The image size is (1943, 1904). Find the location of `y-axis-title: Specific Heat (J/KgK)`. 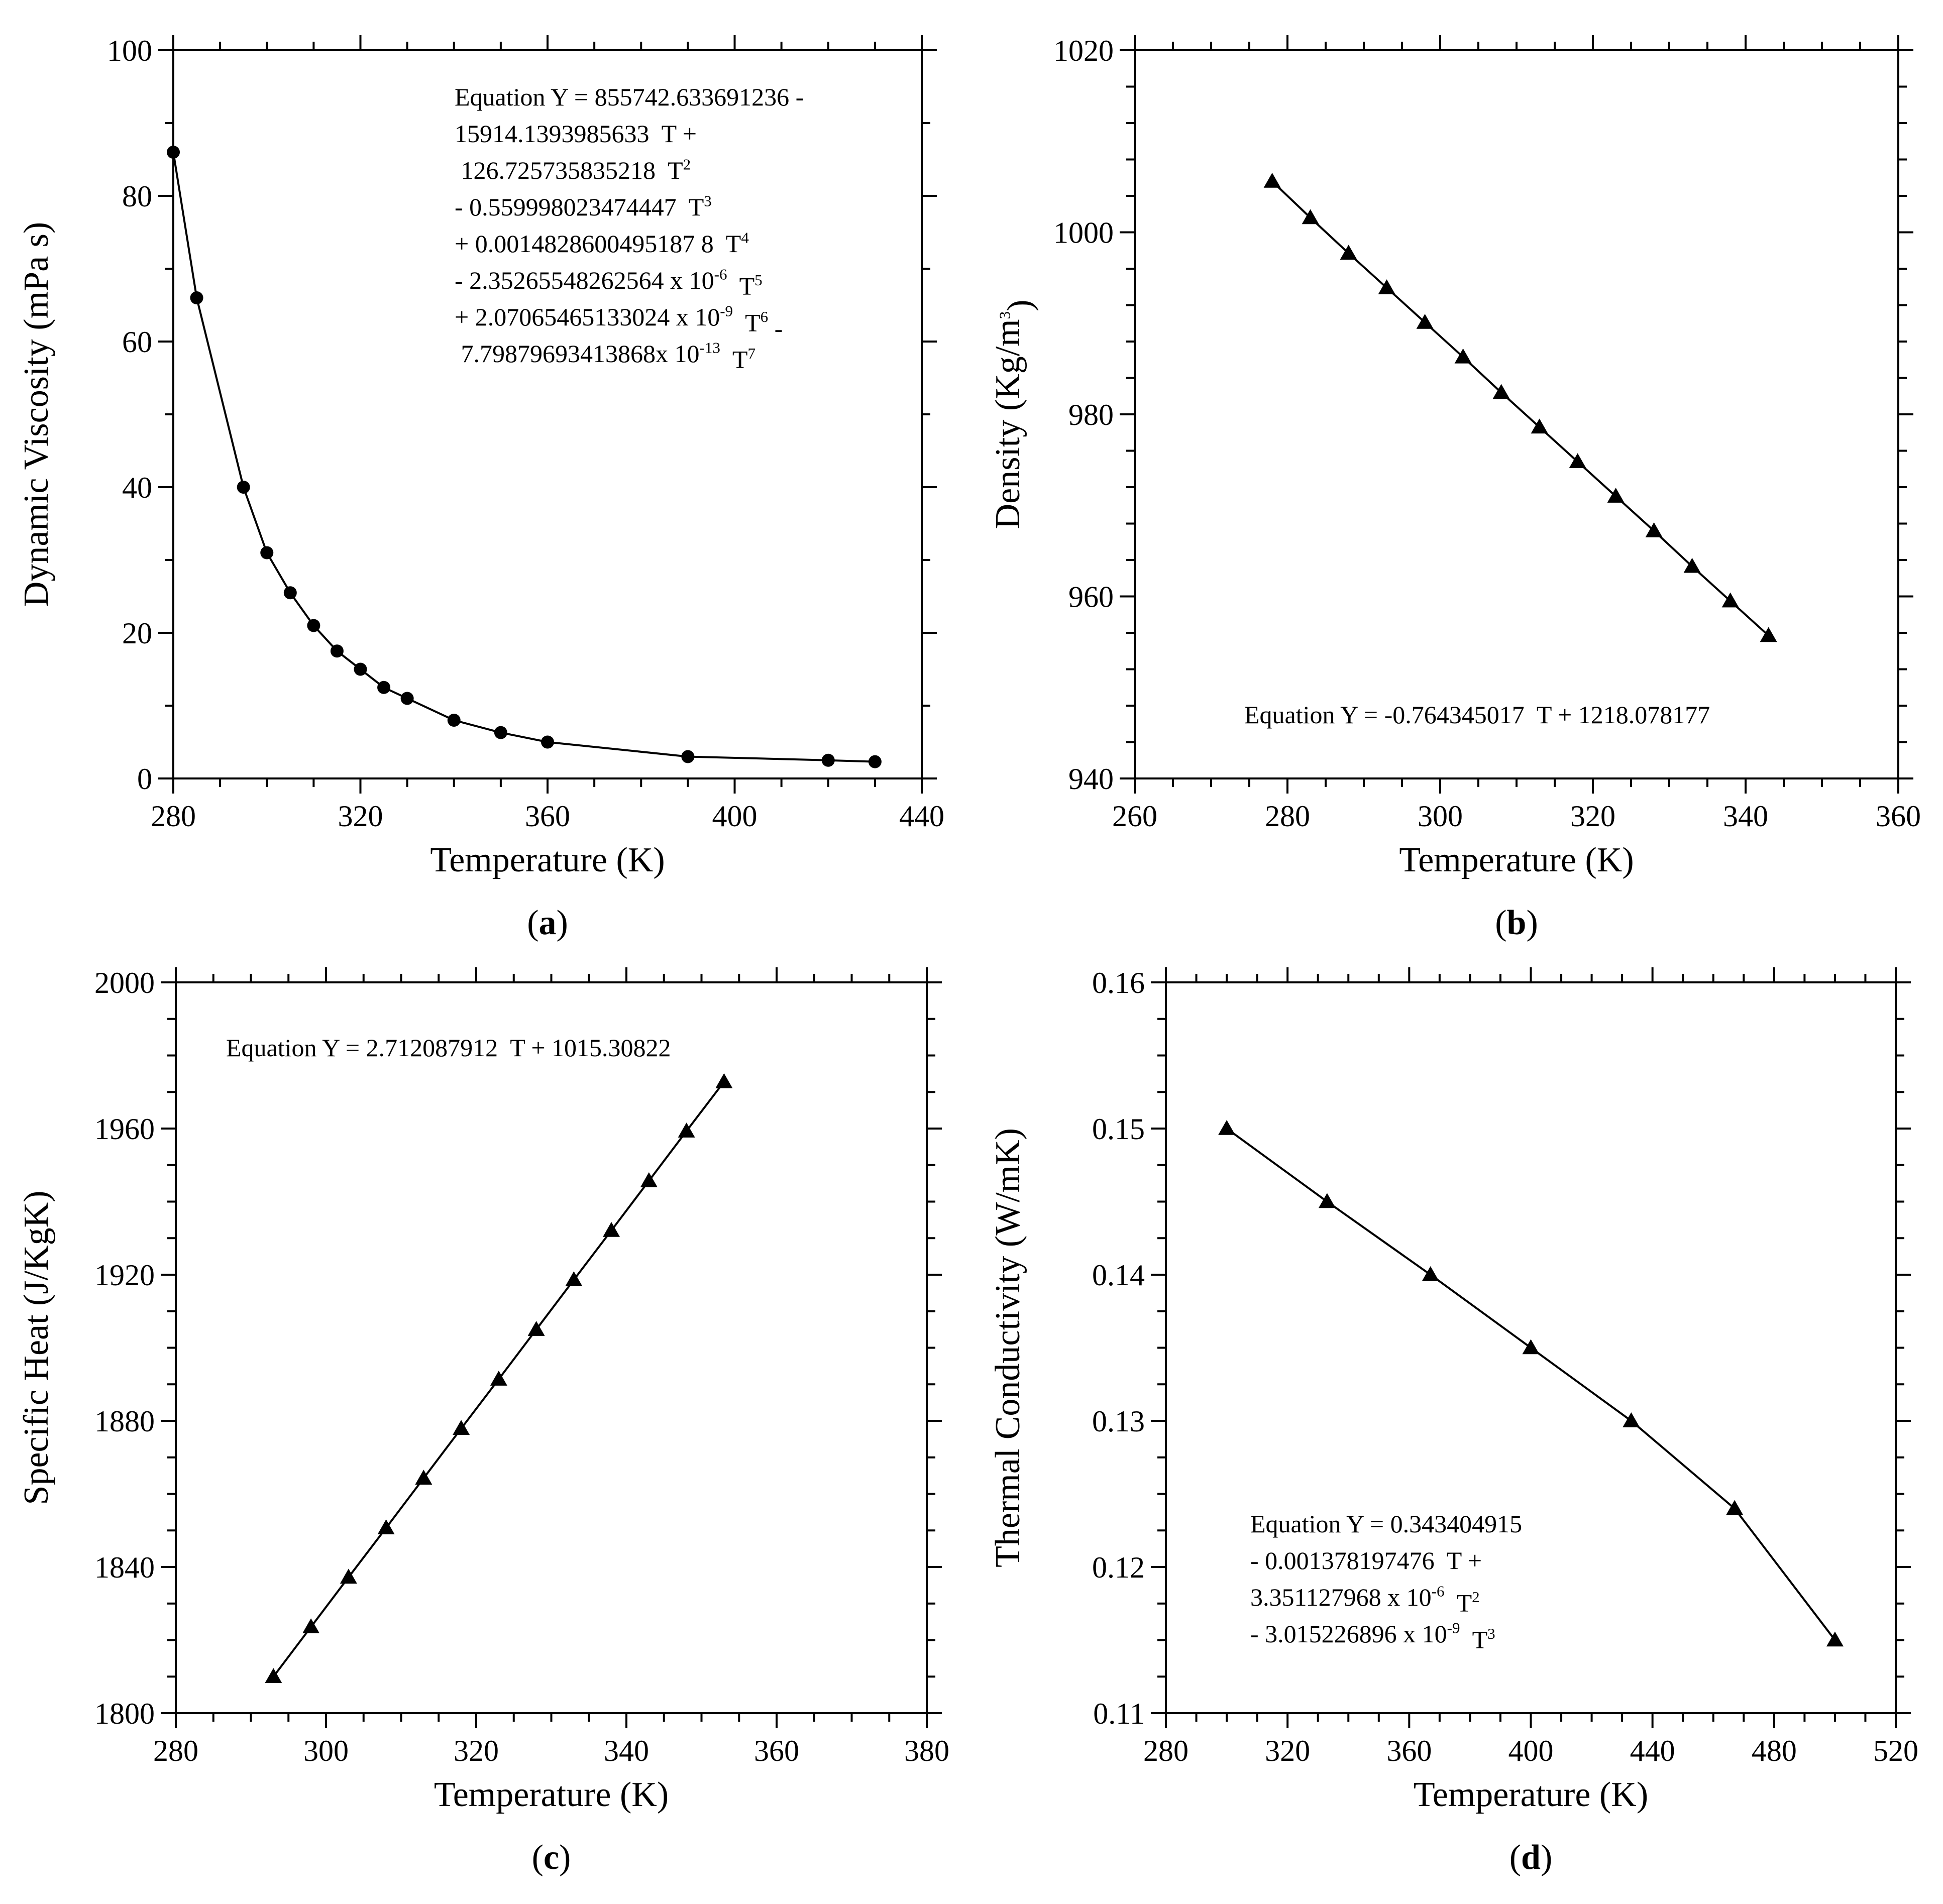

y-axis-title: Specific Heat (J/KgK) is located at coordinates (36, 1348).